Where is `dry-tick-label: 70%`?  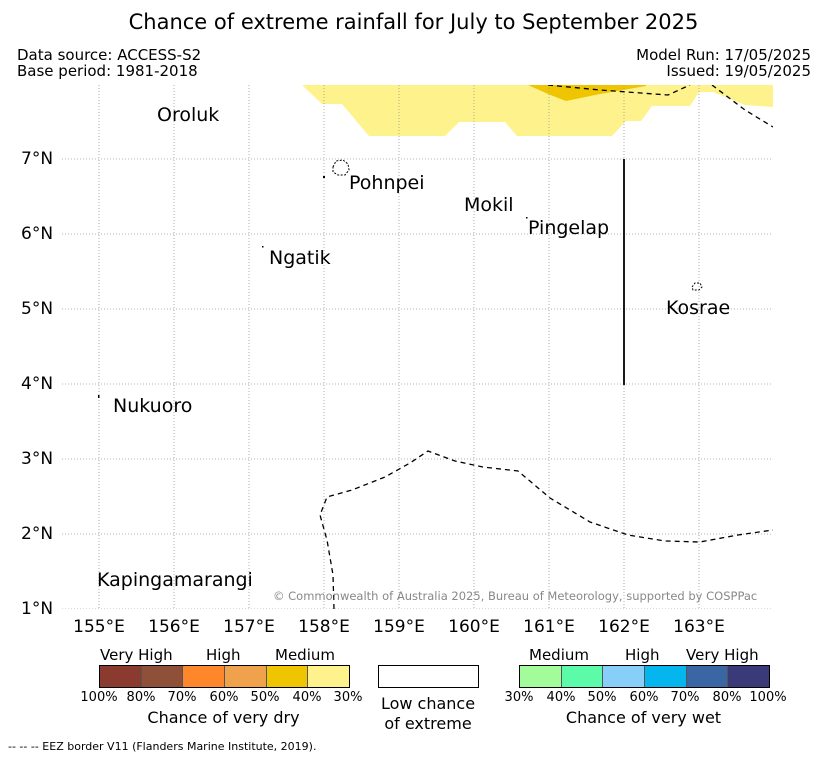 dry-tick-label: 70% is located at coordinates (182, 697).